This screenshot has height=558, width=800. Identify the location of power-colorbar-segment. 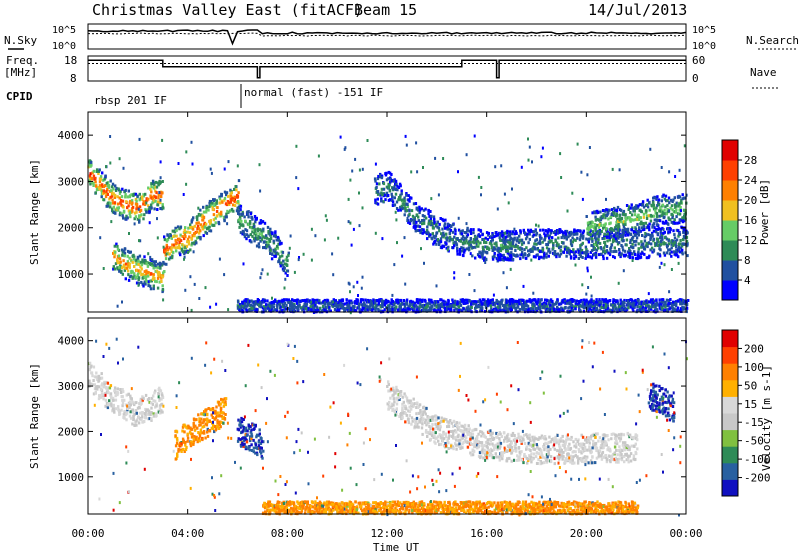
(730, 270).